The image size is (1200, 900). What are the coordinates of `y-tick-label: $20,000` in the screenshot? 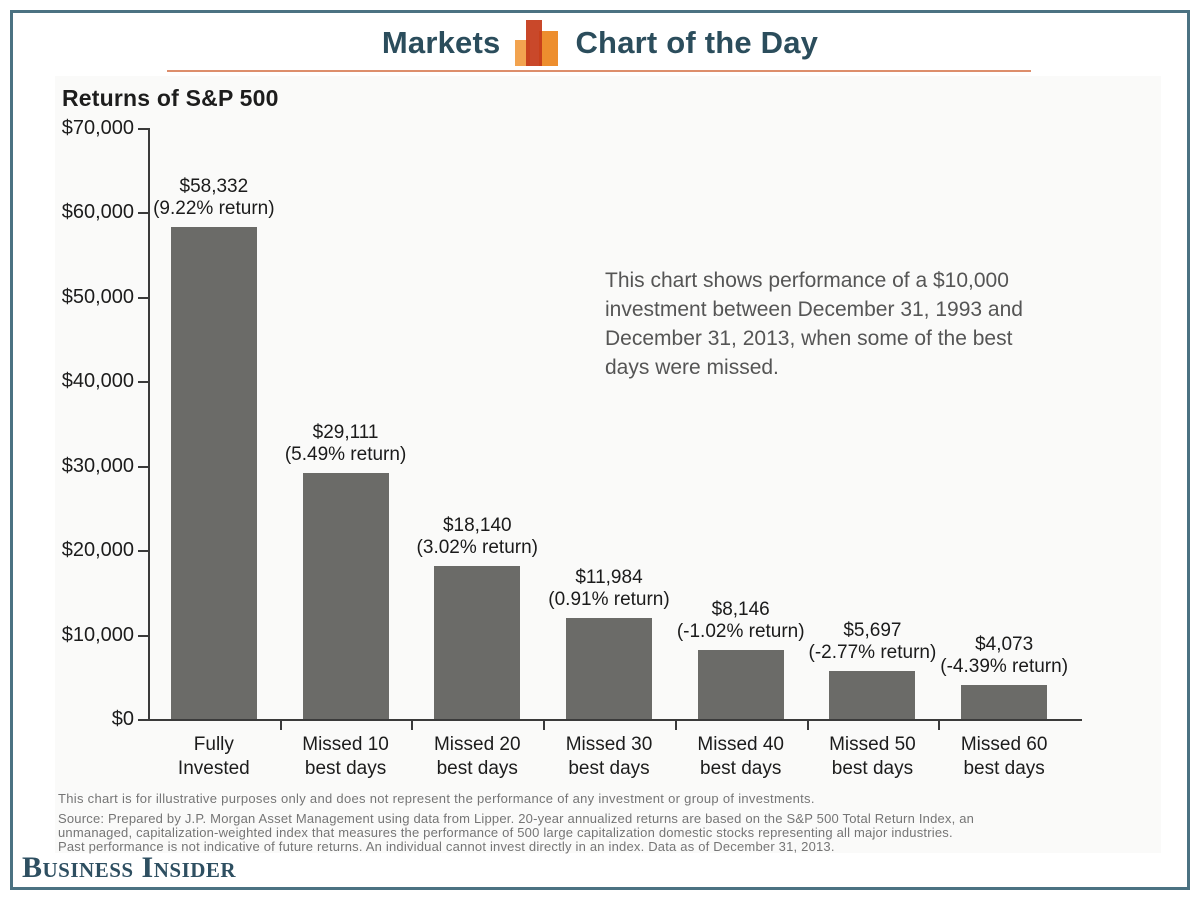 It's located at (97, 550).